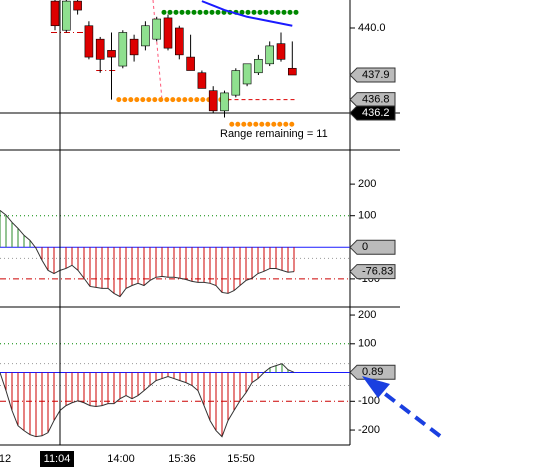  I want to click on arrow-head, so click(376, 387).